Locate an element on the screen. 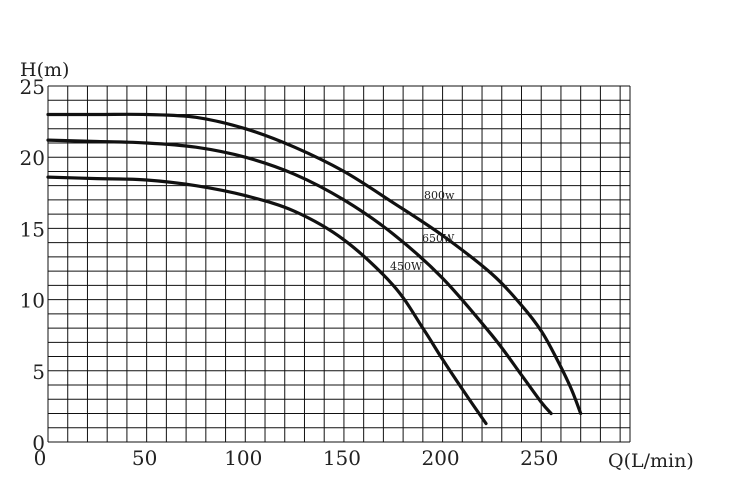 Image resolution: width=730 pixels, height=494 pixels. x-tick-label: 0 is located at coordinates (40, 458).